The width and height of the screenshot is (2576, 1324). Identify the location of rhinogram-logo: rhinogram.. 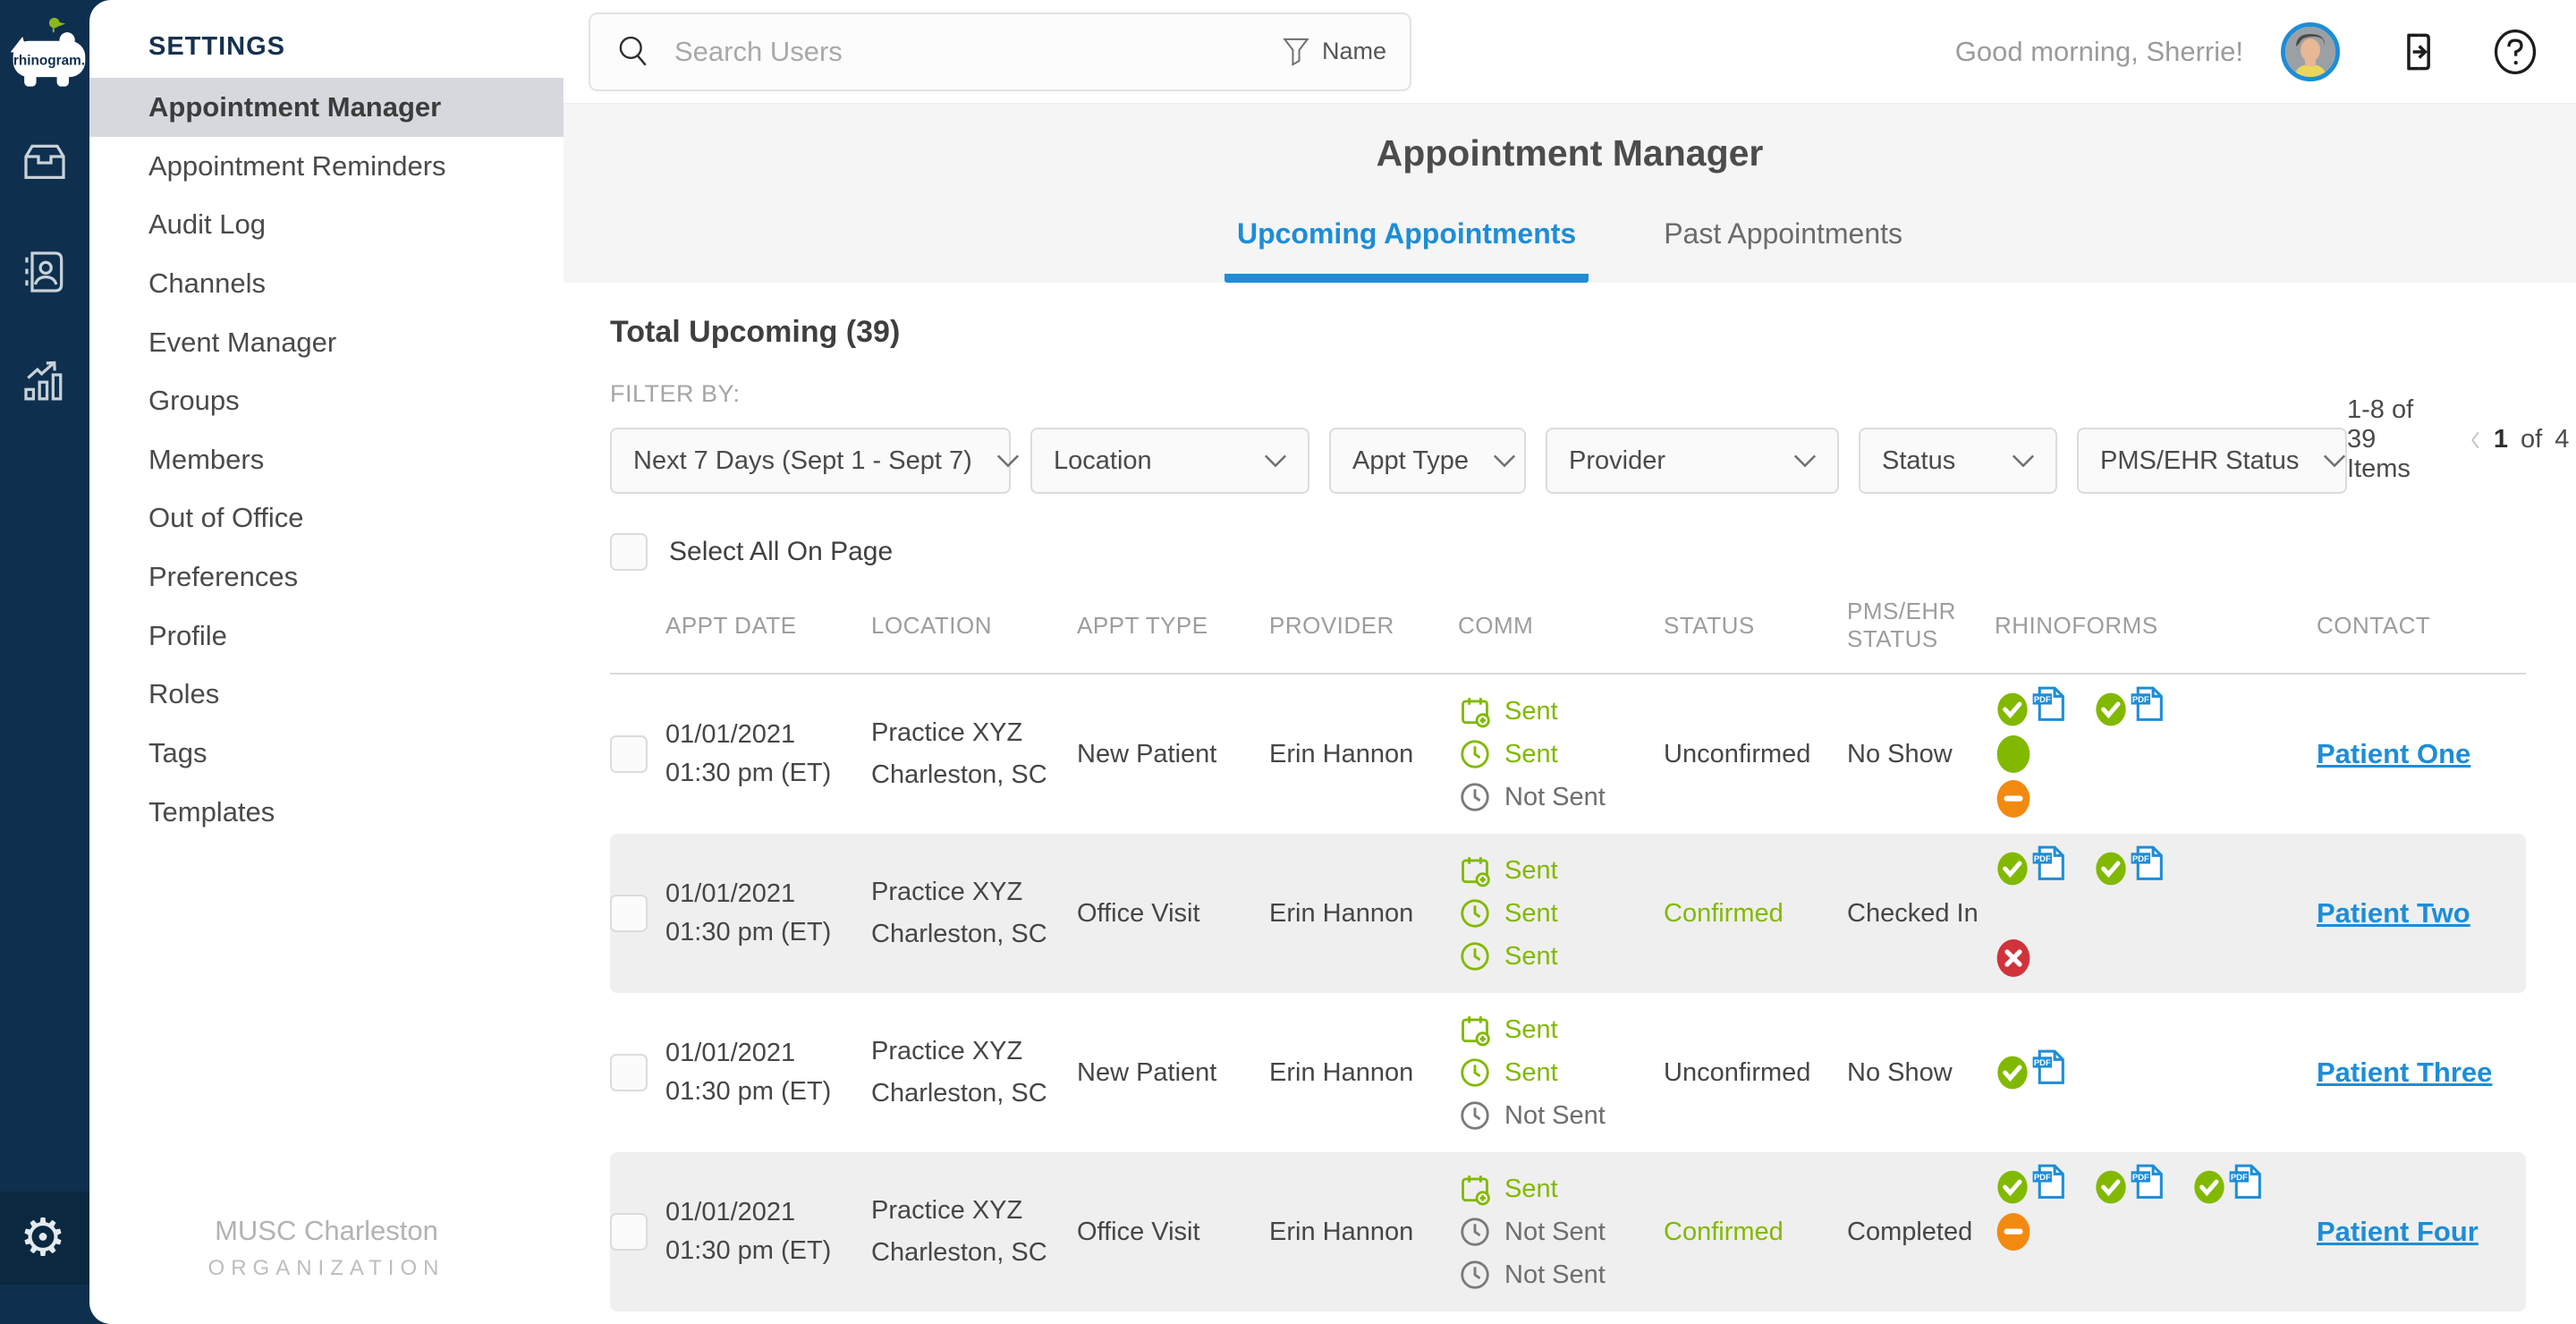
(48, 53).